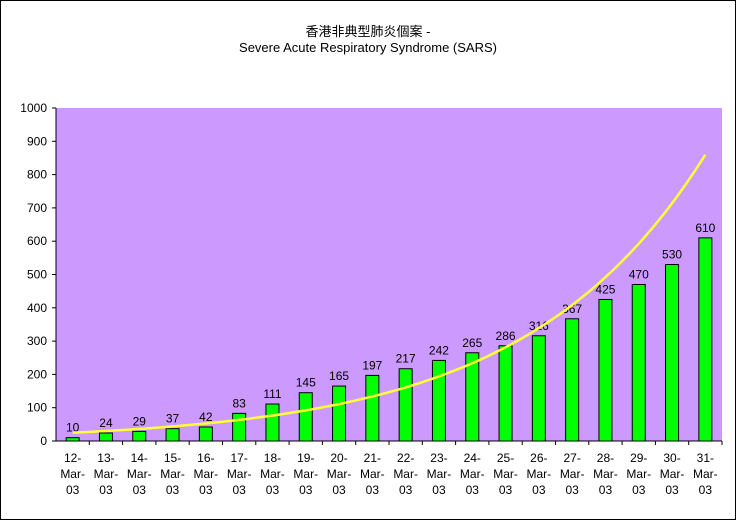  What do you see at coordinates (705, 474) in the screenshot?
I see `x-tick-label: 31-Mar-03` at bounding box center [705, 474].